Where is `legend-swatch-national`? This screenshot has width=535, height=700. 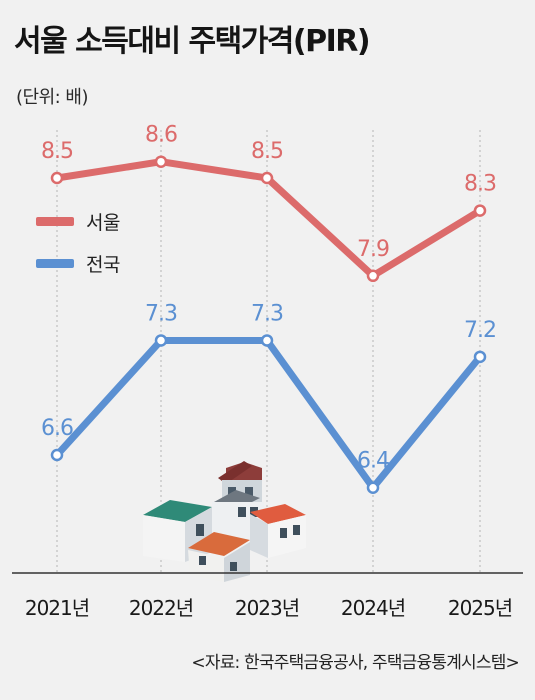 legend-swatch-national is located at coordinates (55, 263).